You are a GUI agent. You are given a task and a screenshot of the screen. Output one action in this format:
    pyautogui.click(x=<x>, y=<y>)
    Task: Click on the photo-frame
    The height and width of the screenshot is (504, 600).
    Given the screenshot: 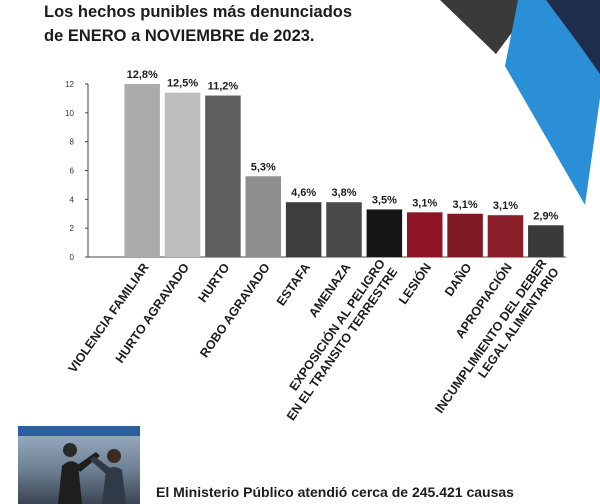 What is the action you would take?
    pyautogui.click(x=79, y=431)
    